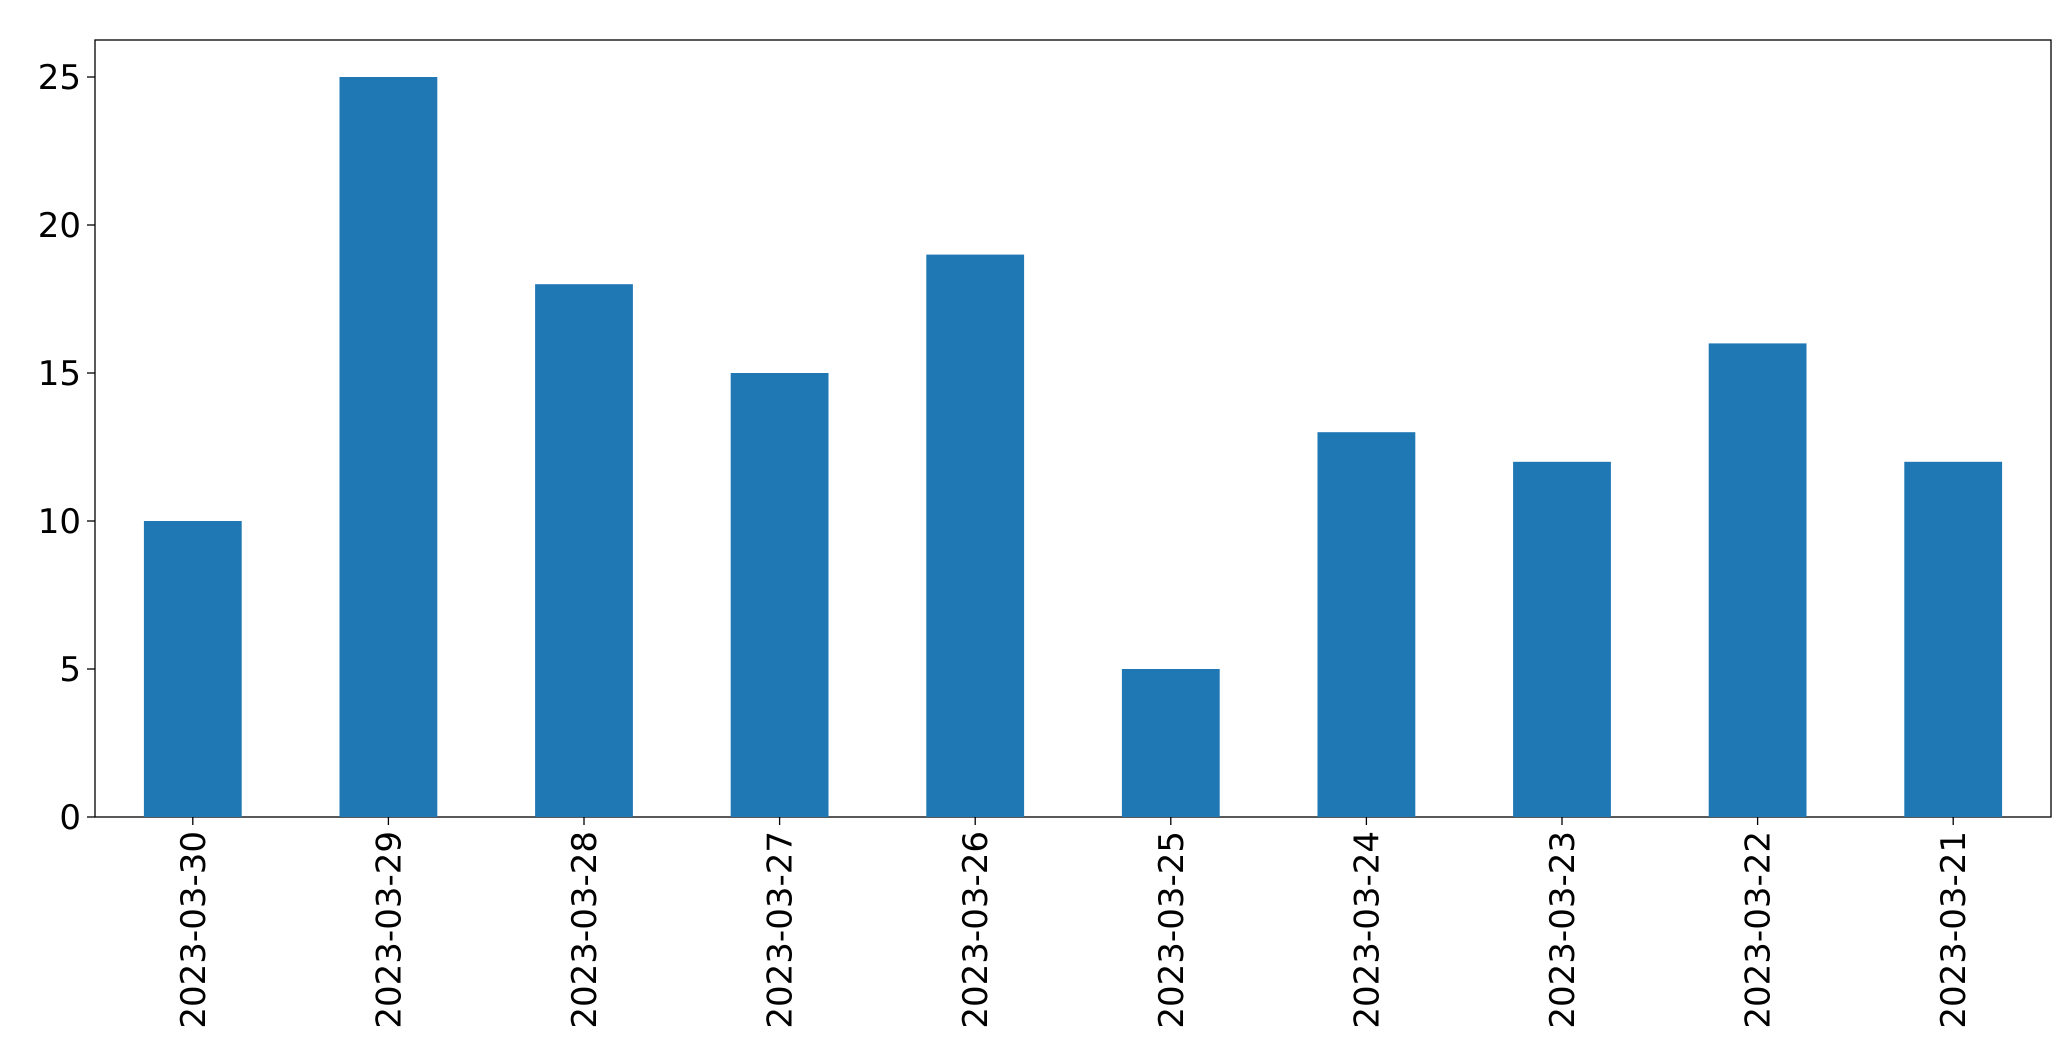 The image size is (2071, 1061). Describe the element at coordinates (59, 78) in the screenshot. I see `y-tick-label: 25` at that location.